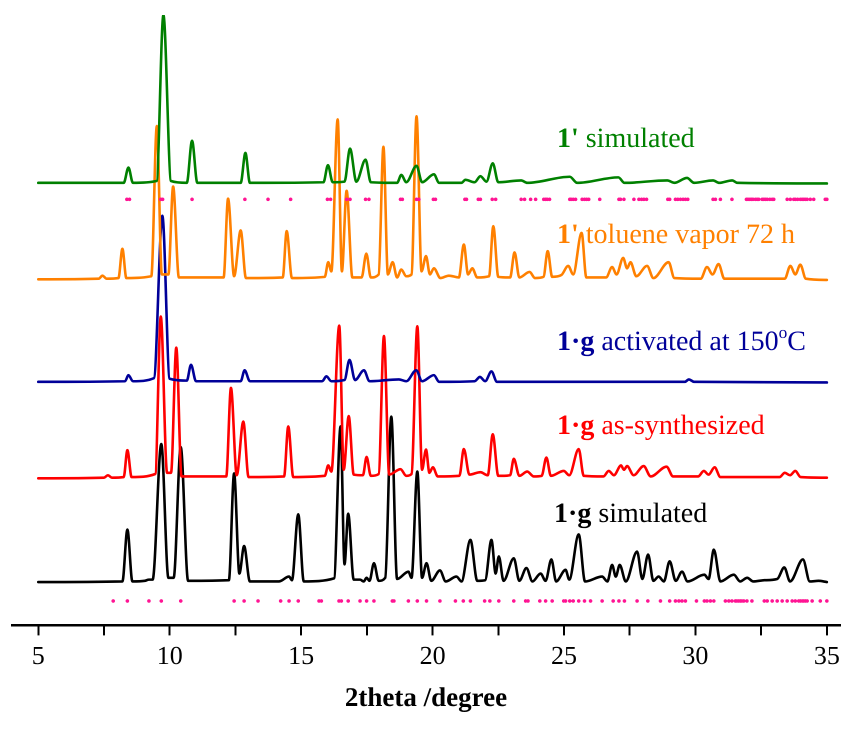 This screenshot has width=857, height=733. What do you see at coordinates (827, 655) in the screenshot?
I see `x-tick-label: 35` at bounding box center [827, 655].